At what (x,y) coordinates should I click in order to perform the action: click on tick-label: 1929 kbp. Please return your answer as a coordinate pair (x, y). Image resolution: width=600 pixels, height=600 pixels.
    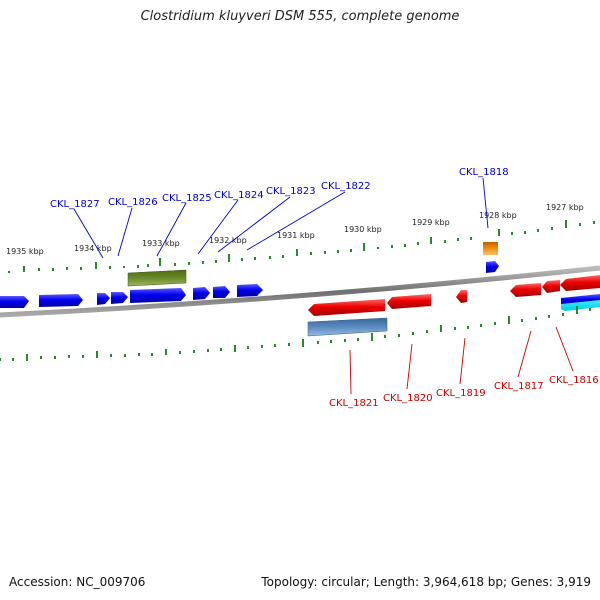
    Looking at the image, I should click on (431, 222).